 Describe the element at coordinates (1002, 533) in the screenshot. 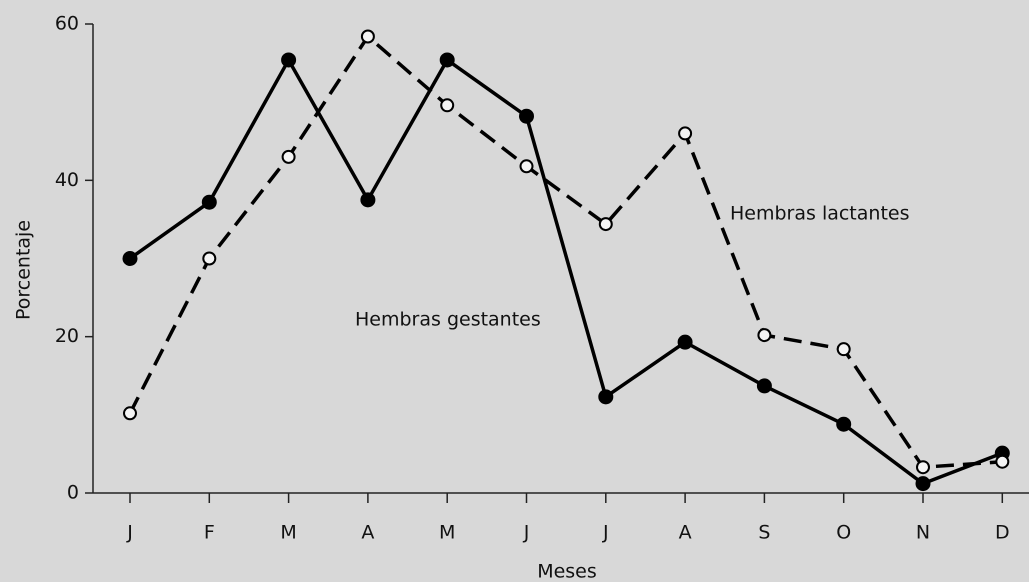

I see `x-tick-label: D` at that location.